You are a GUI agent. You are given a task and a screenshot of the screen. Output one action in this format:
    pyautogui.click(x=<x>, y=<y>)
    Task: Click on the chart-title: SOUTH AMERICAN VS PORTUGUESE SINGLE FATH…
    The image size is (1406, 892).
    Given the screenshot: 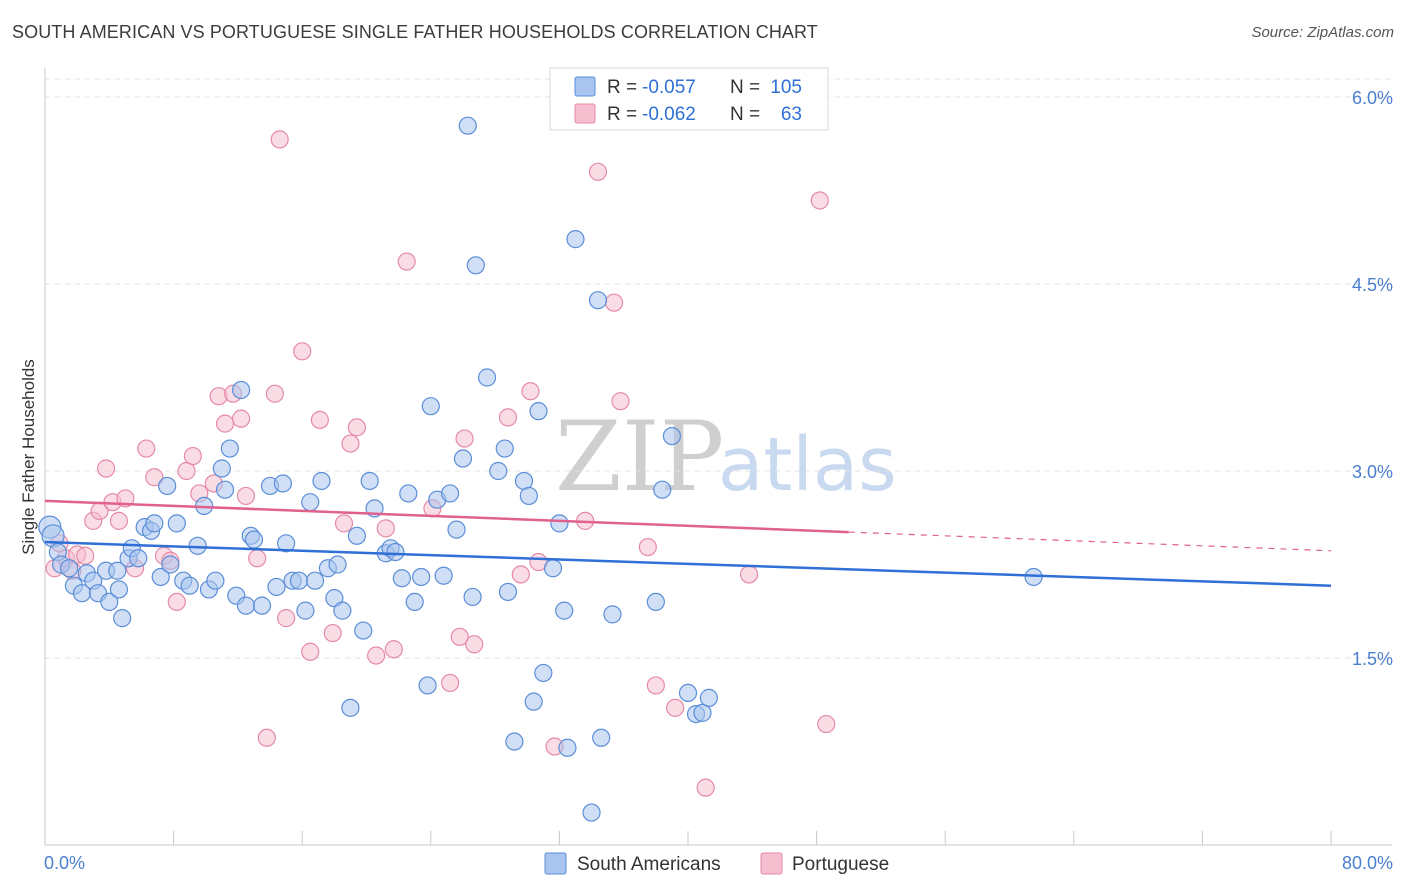 What is the action you would take?
    pyautogui.click(x=415, y=32)
    